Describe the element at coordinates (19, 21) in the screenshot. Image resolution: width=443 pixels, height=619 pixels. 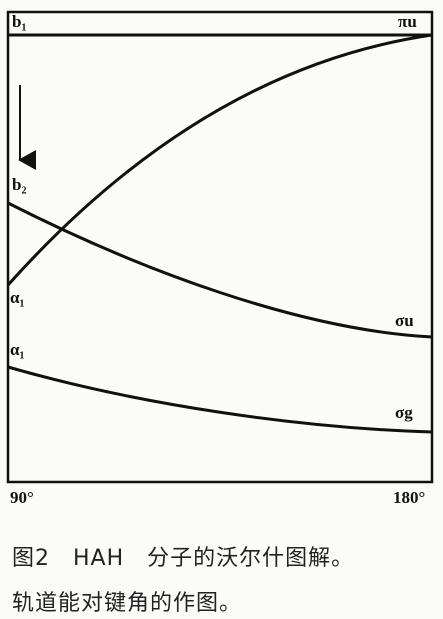
I see `level-label: b₁` at that location.